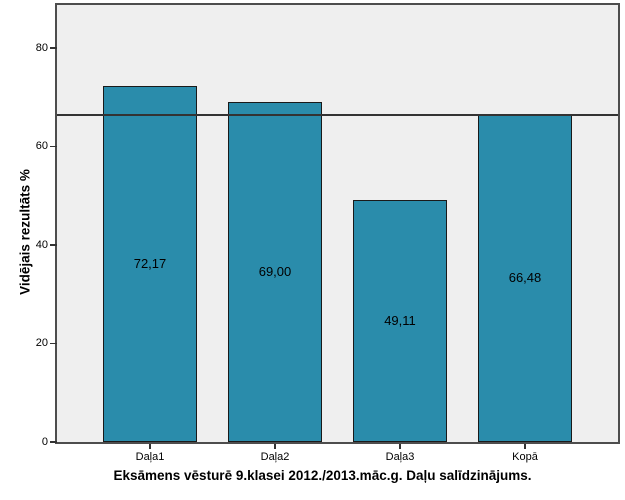  Describe the element at coordinates (44, 442) in the screenshot. I see `y-tick-label-0: 0` at that location.